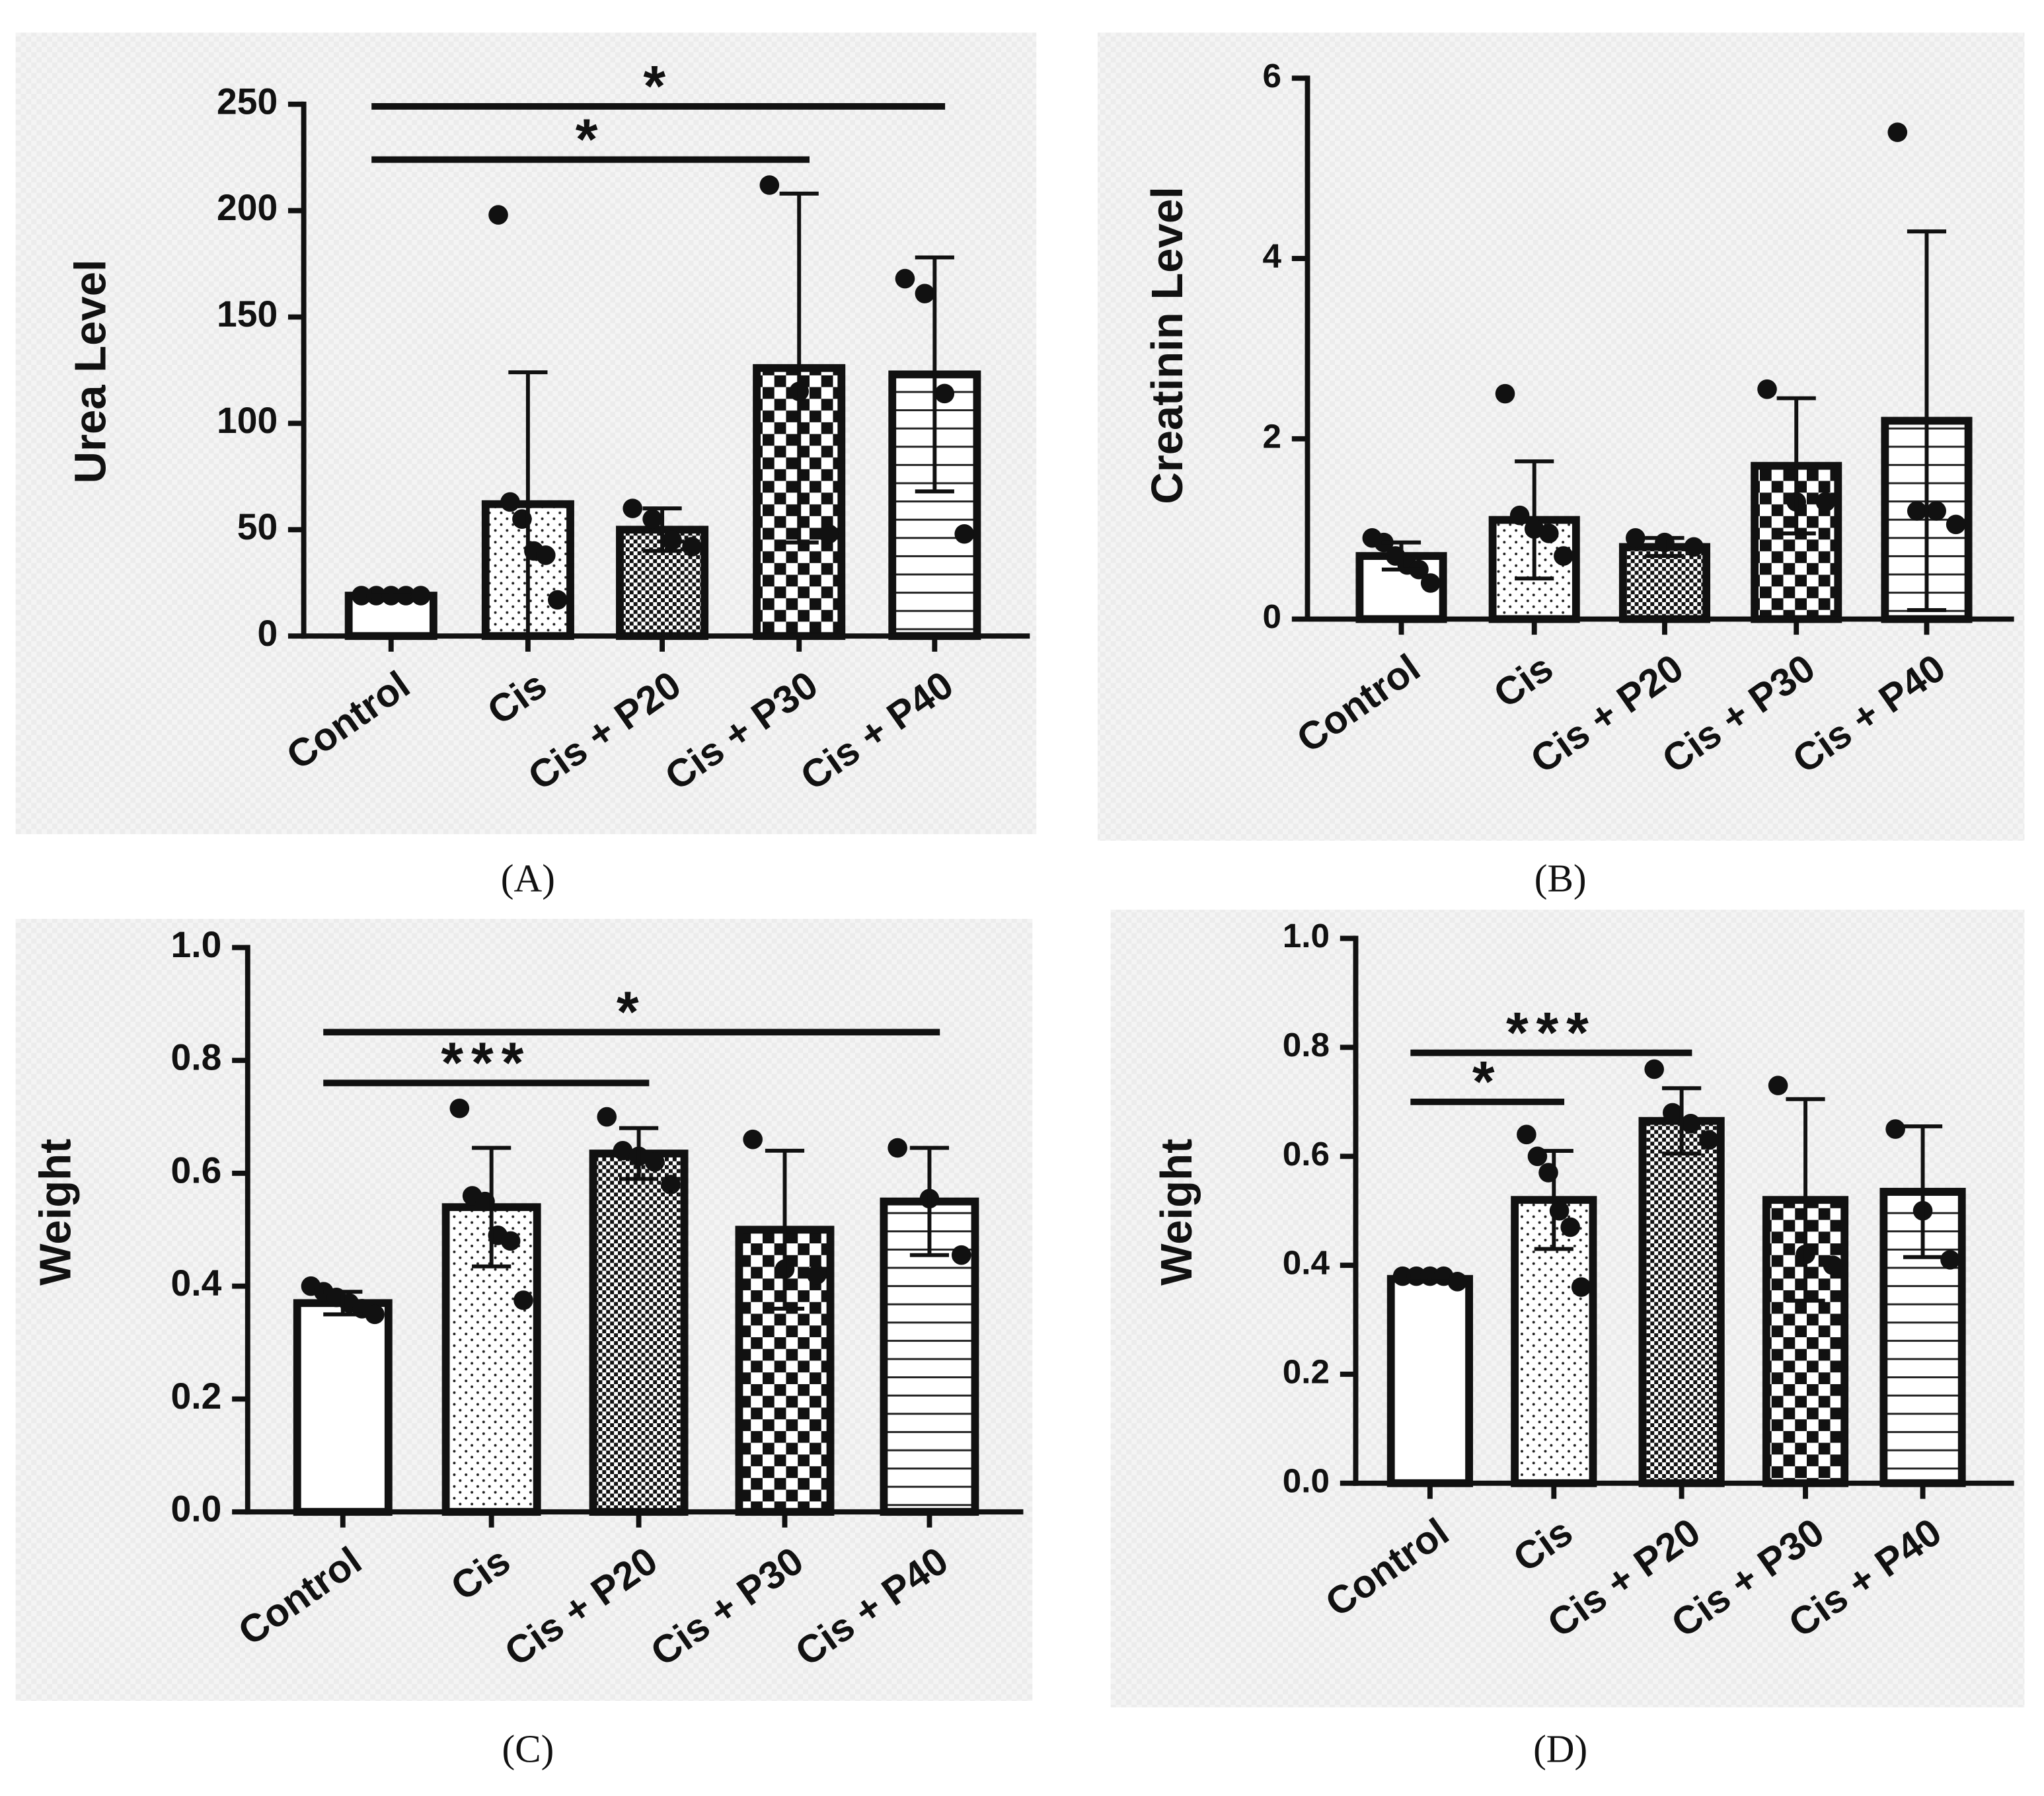  What do you see at coordinates (1272, 436) in the screenshot?
I see `y-tick-label: 2` at bounding box center [1272, 436].